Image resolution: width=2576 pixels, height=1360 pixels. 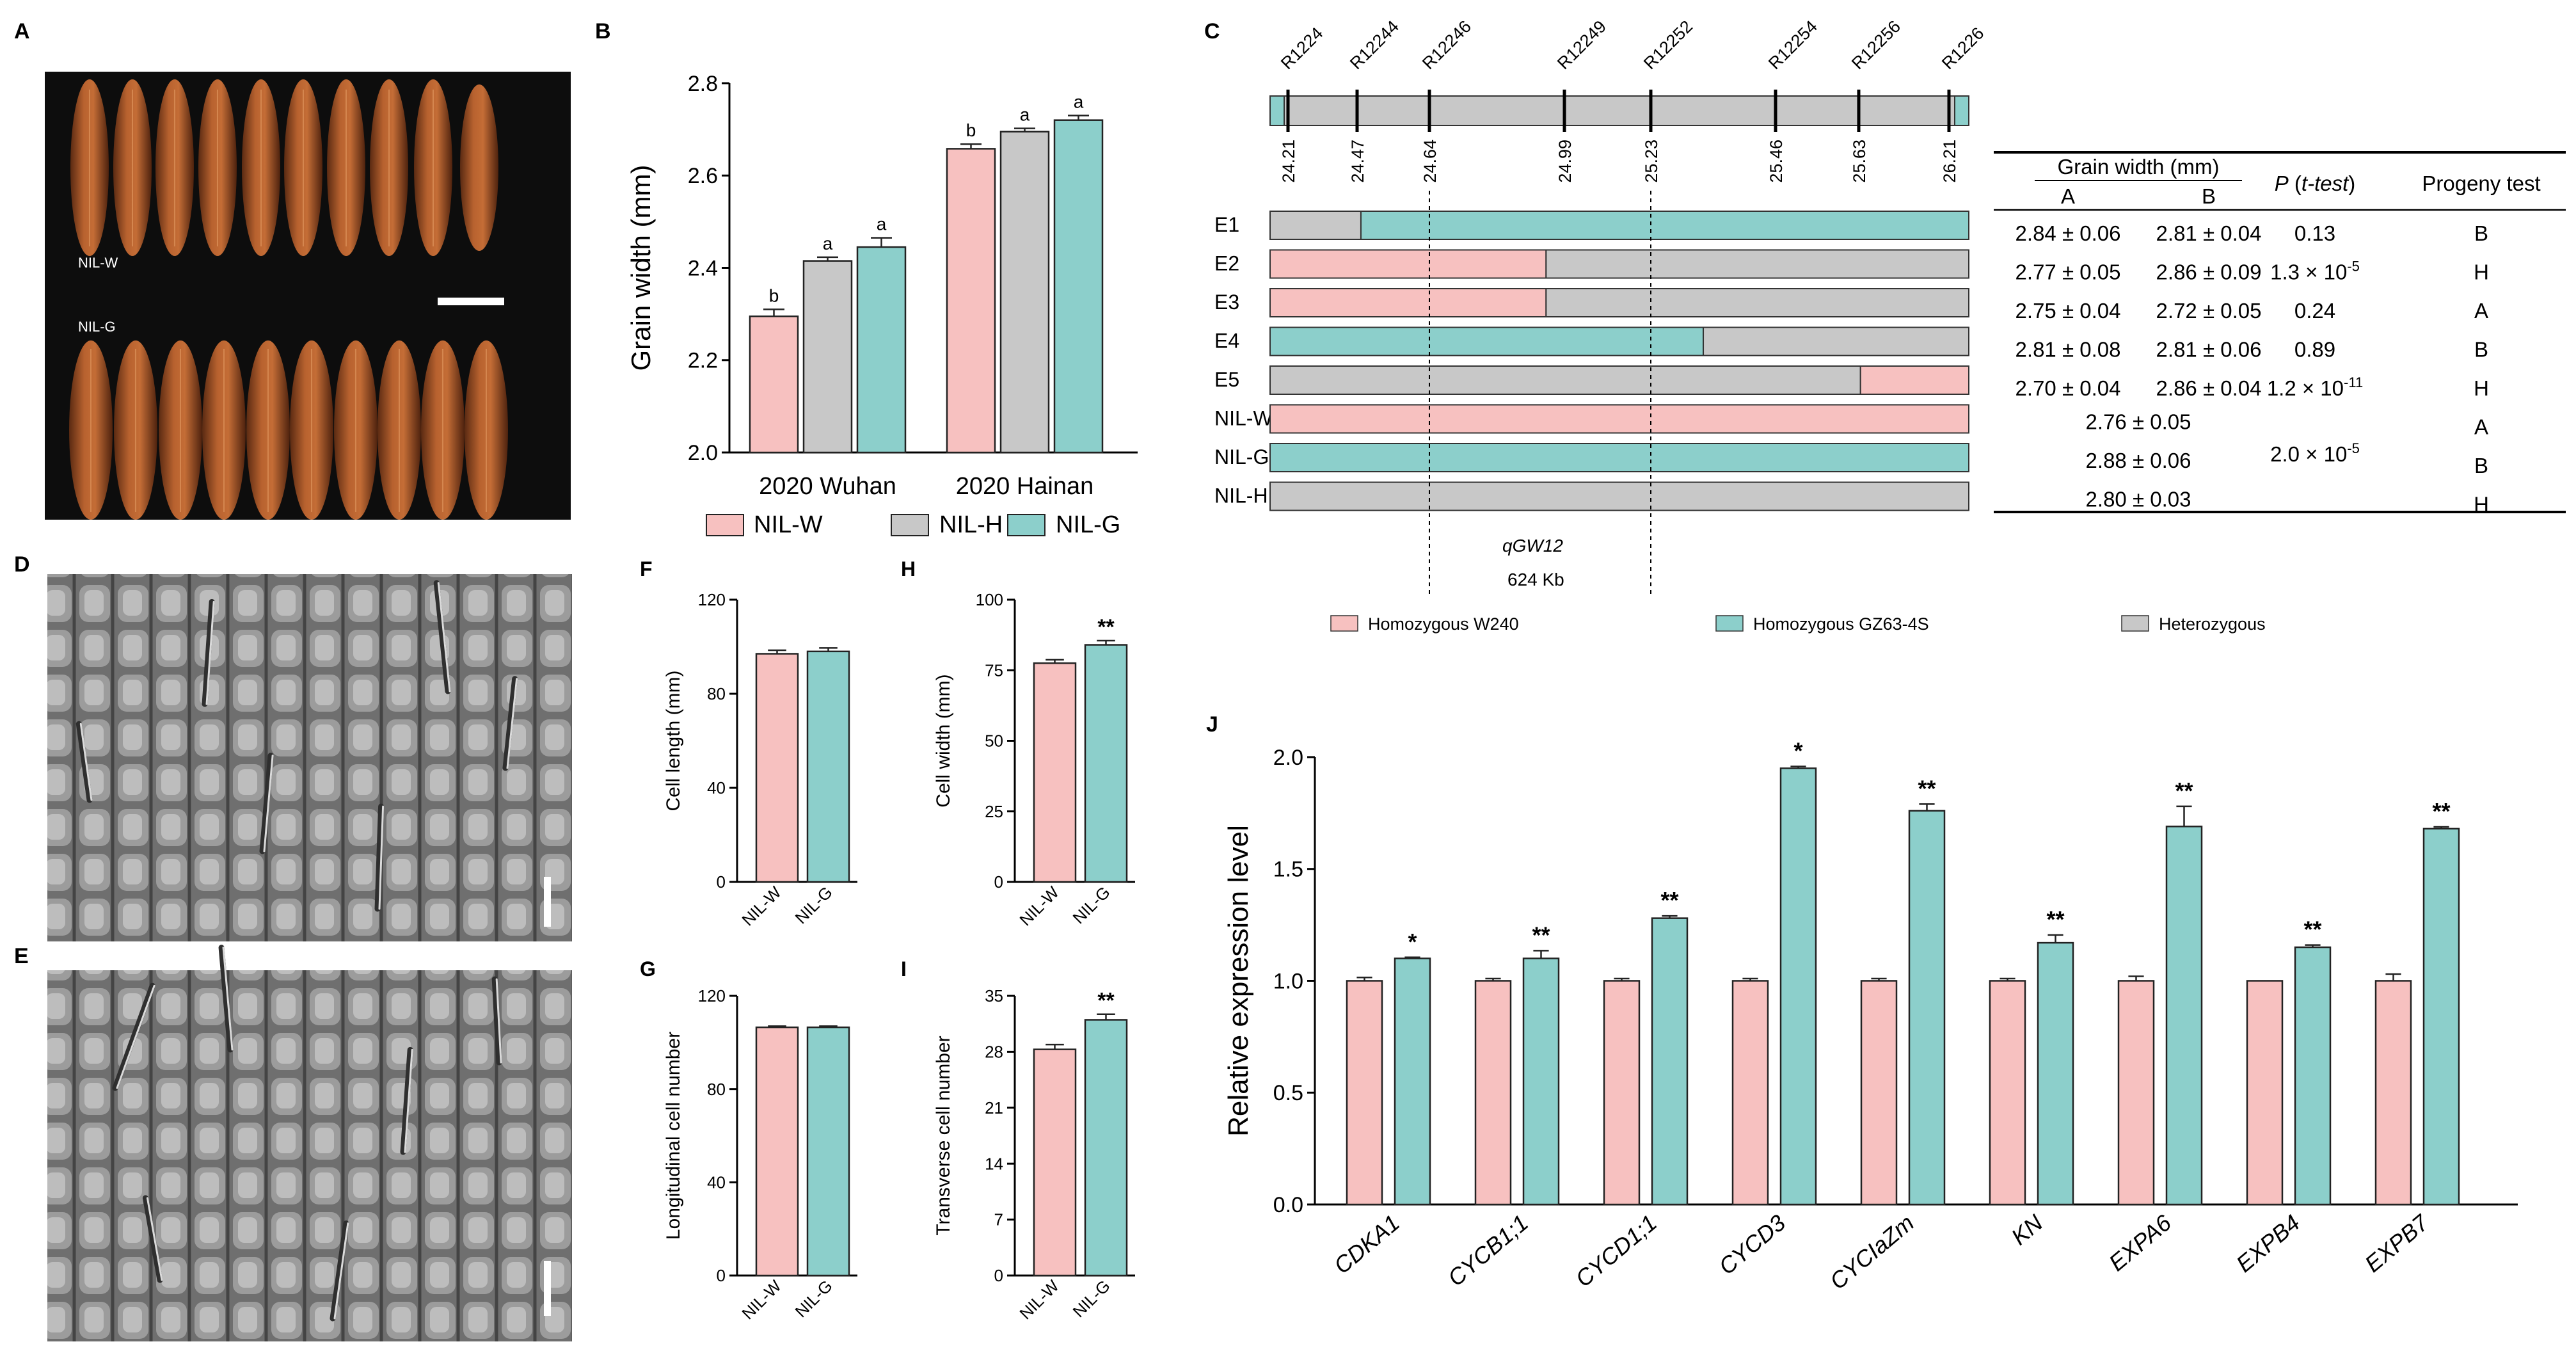 What do you see at coordinates (289, 430) in the screenshot?
I see `grain-row-nil-g` at bounding box center [289, 430].